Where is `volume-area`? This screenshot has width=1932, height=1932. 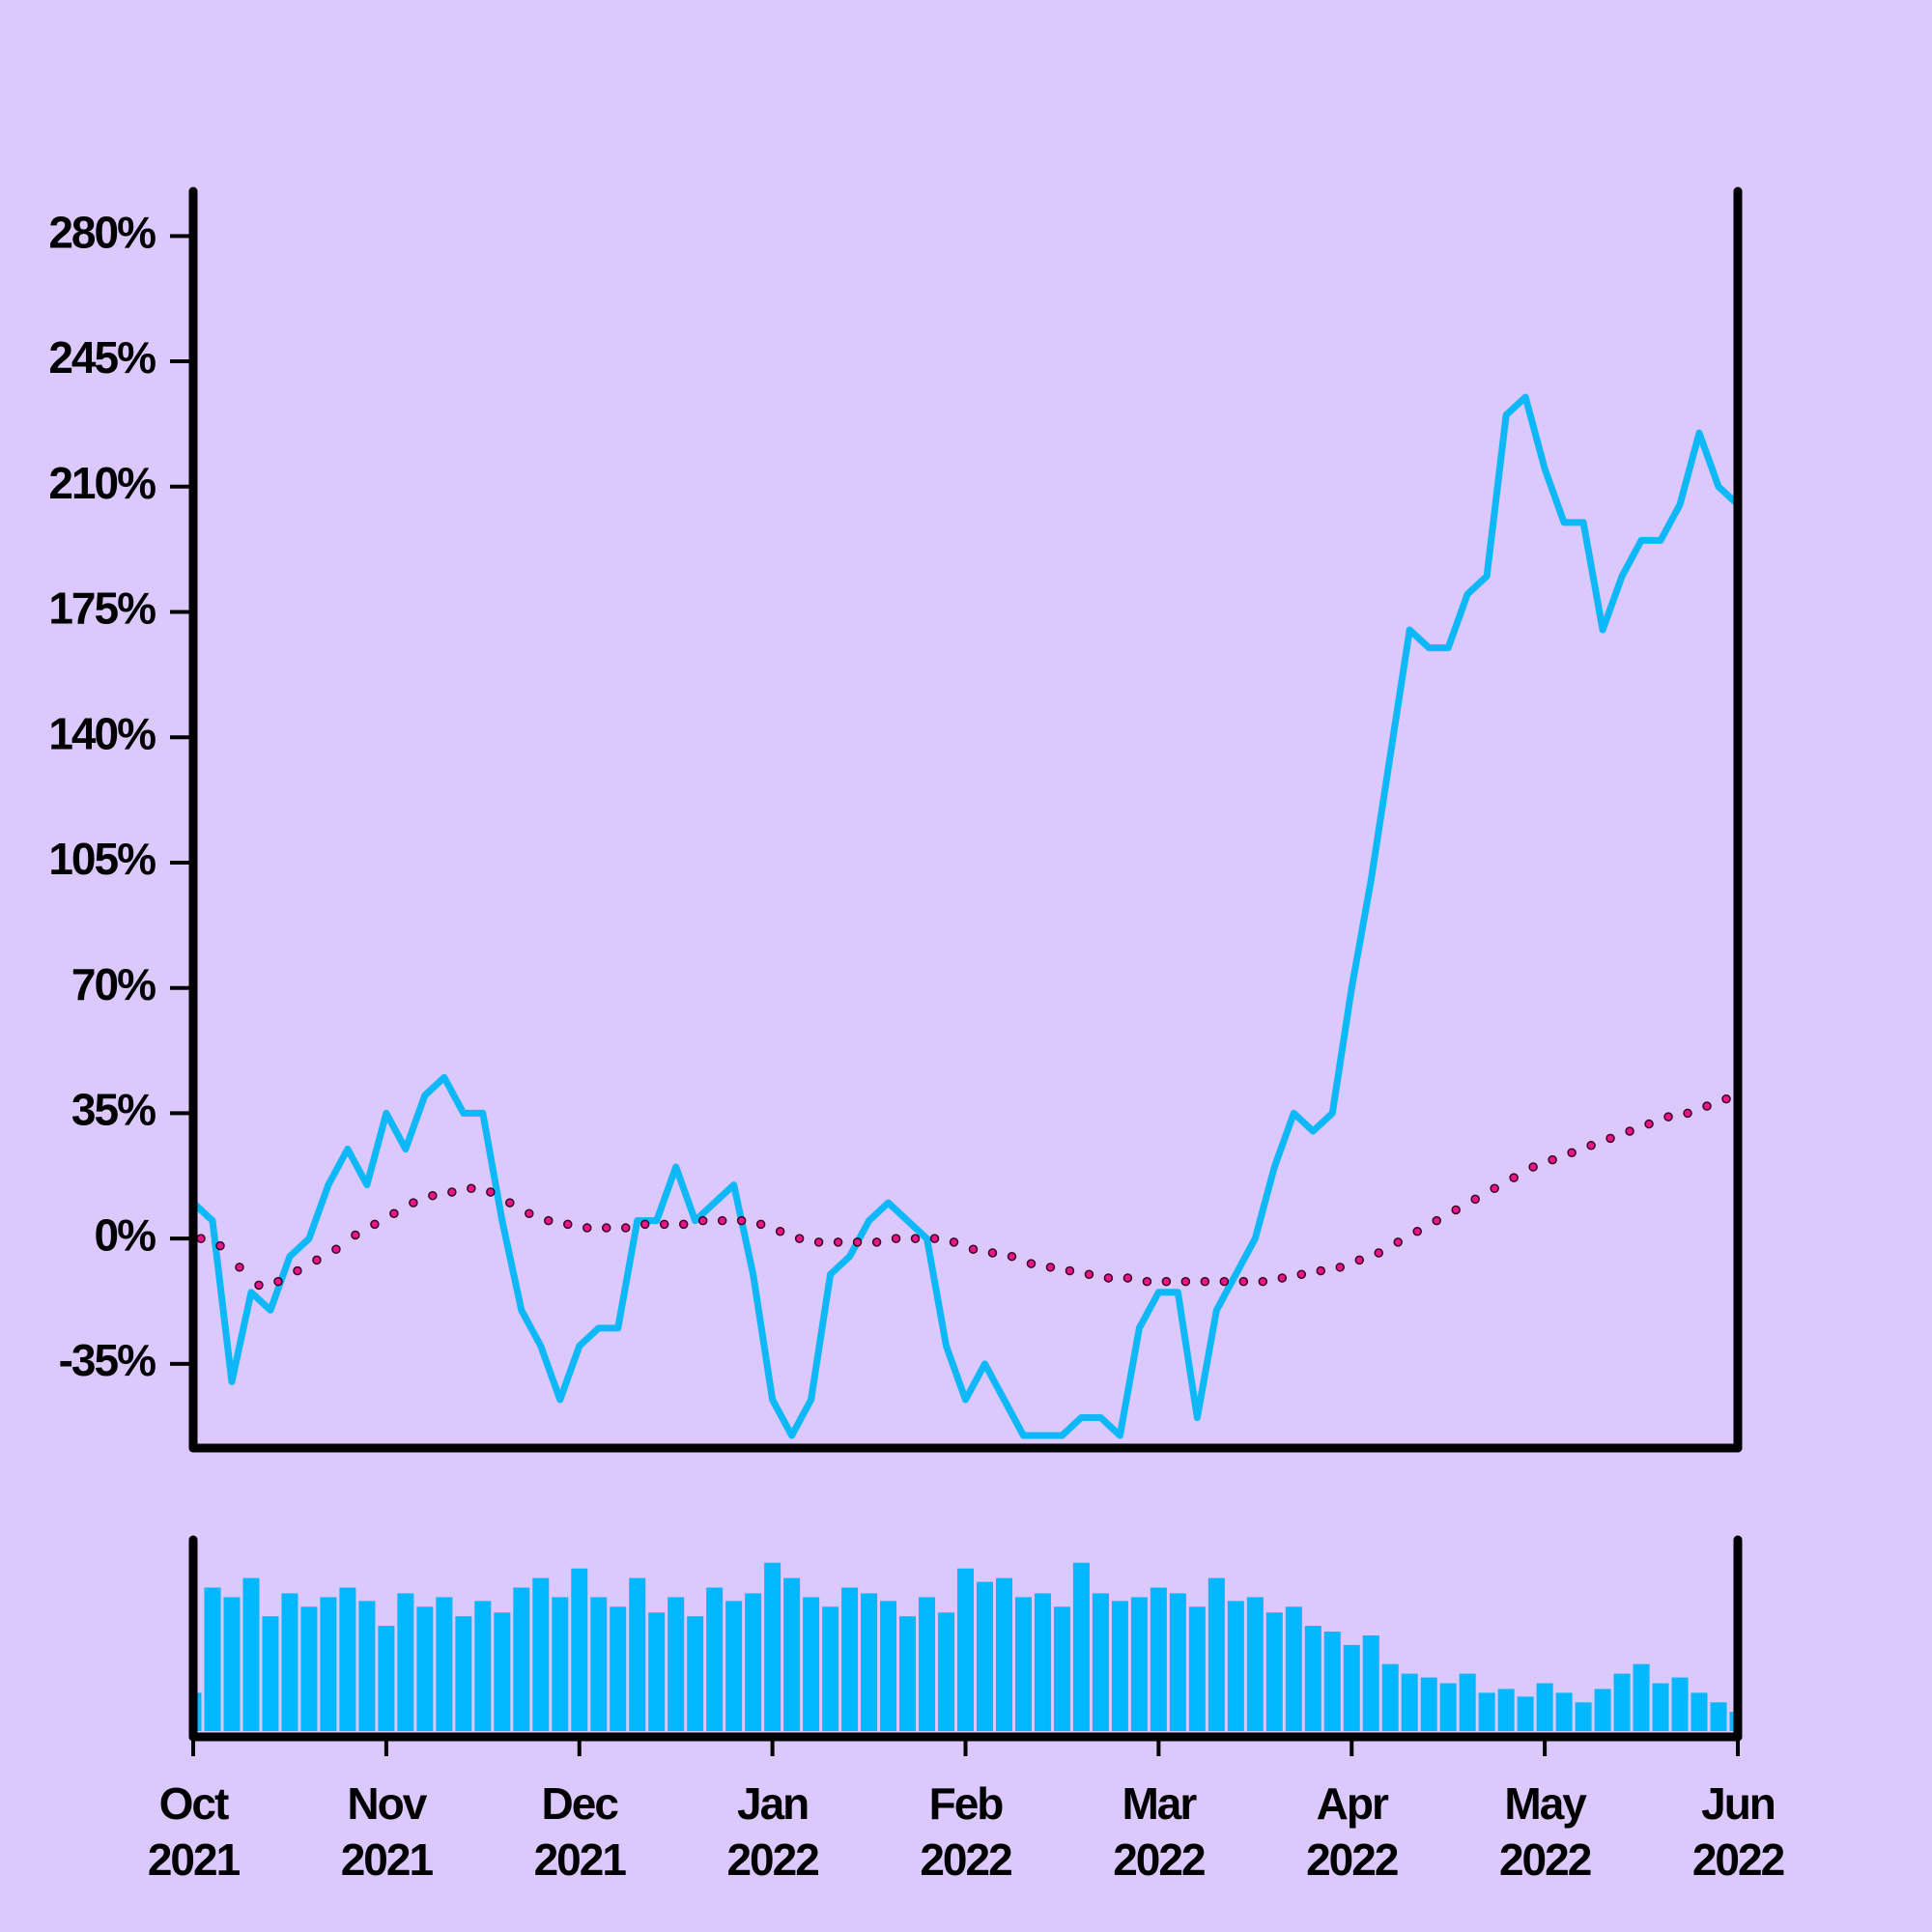 volume-area is located at coordinates (965, 1646).